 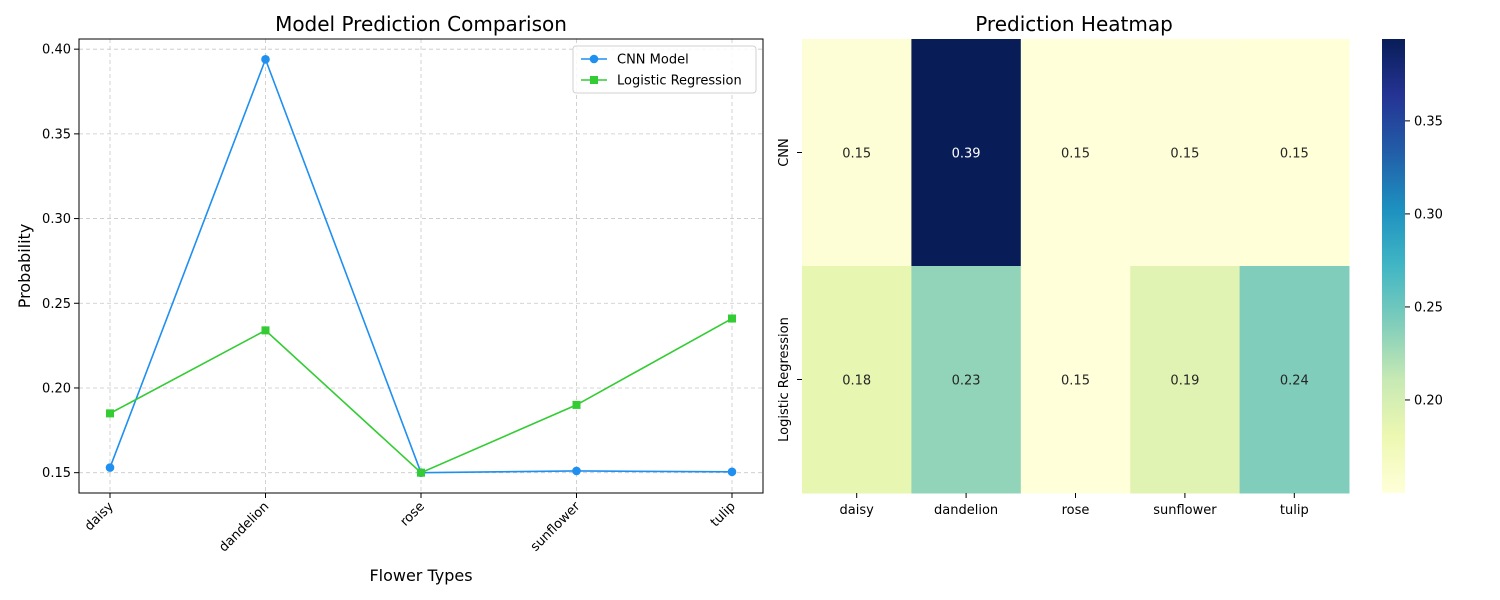 I want to click on line-chart-title: Model Prediction Comparison, so click(x=421, y=24).